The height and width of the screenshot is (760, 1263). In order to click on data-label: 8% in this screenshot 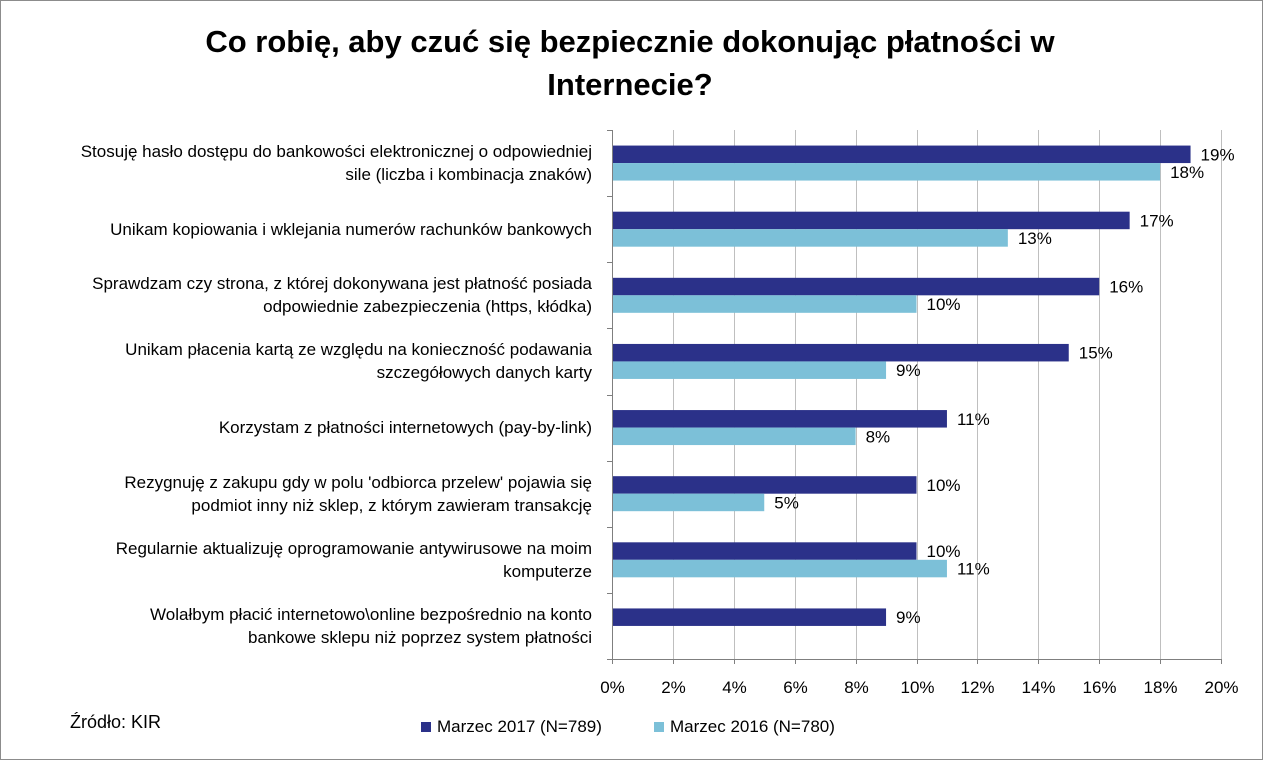, I will do `click(878, 436)`.